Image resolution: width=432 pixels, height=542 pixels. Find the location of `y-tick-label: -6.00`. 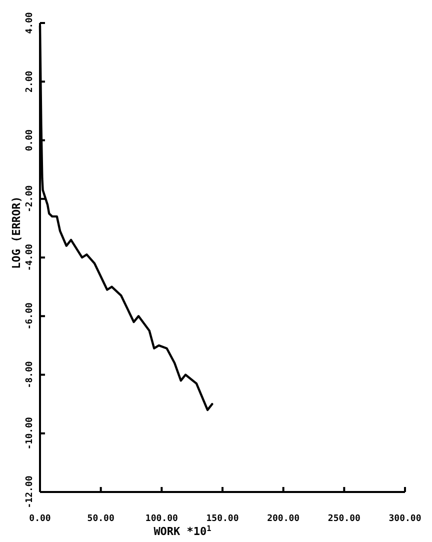

y-tick-label: -6.00 is located at coordinates (30, 316).